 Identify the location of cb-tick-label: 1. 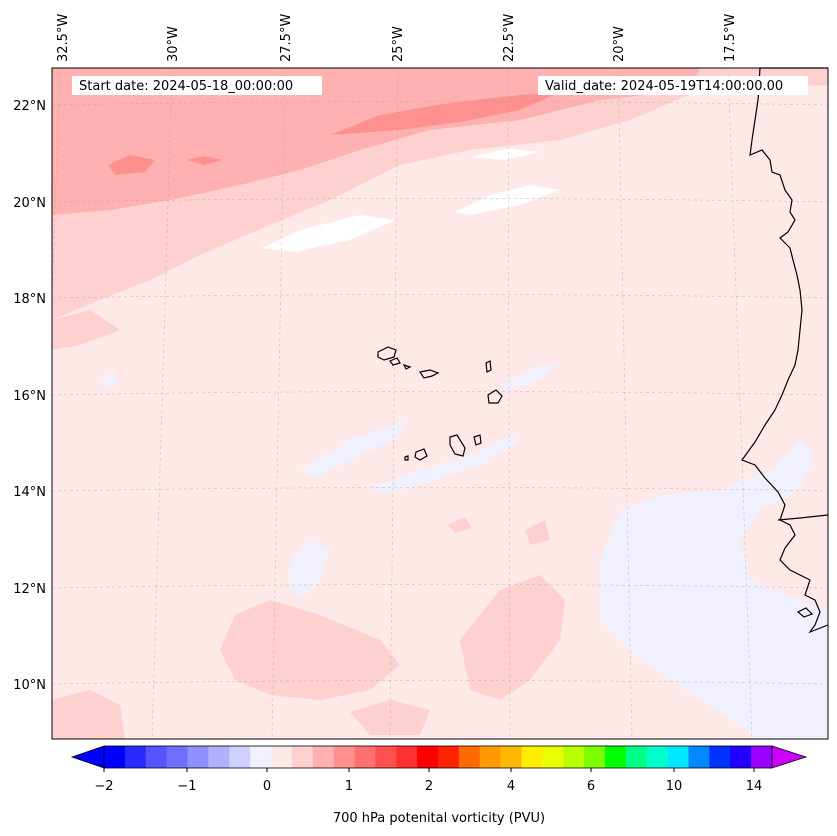
(349, 786).